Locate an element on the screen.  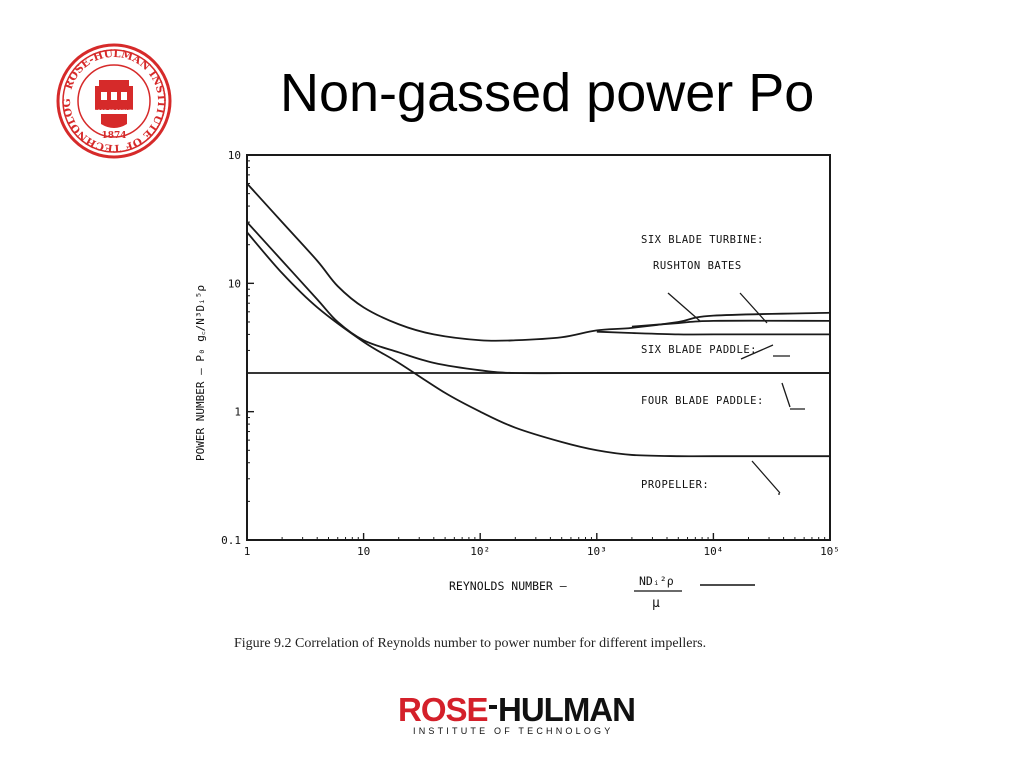
series-label-four-blade-paddle: FOUR BLADE PADDLE: is located at coordinates (702, 401).